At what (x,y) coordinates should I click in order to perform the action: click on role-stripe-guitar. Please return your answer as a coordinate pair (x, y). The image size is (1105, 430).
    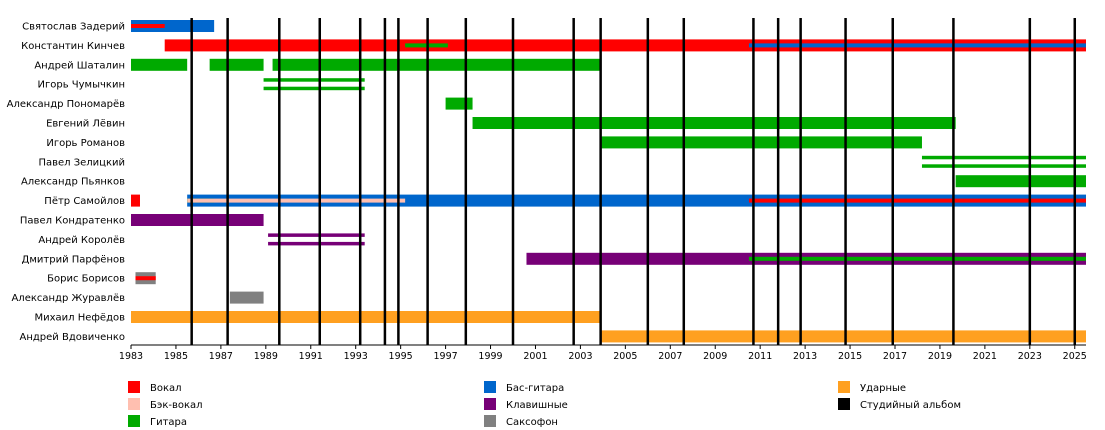
    Looking at the image, I should click on (917, 258).